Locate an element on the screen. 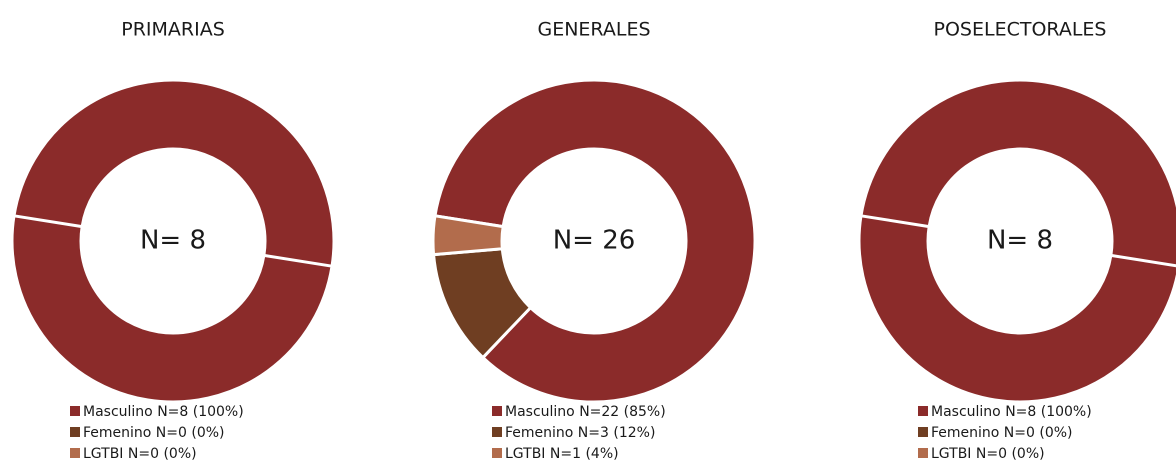 This screenshot has width=1176, height=466. donut-segment is located at coordinates (468, 235).